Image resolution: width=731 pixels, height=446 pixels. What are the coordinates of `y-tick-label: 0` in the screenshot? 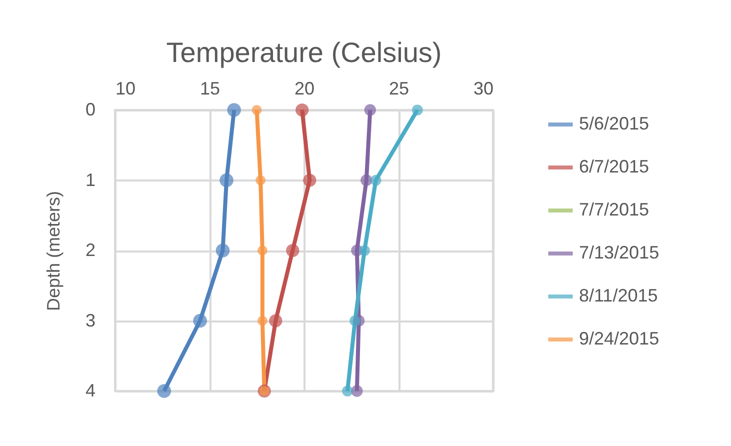 It's located at (90, 110).